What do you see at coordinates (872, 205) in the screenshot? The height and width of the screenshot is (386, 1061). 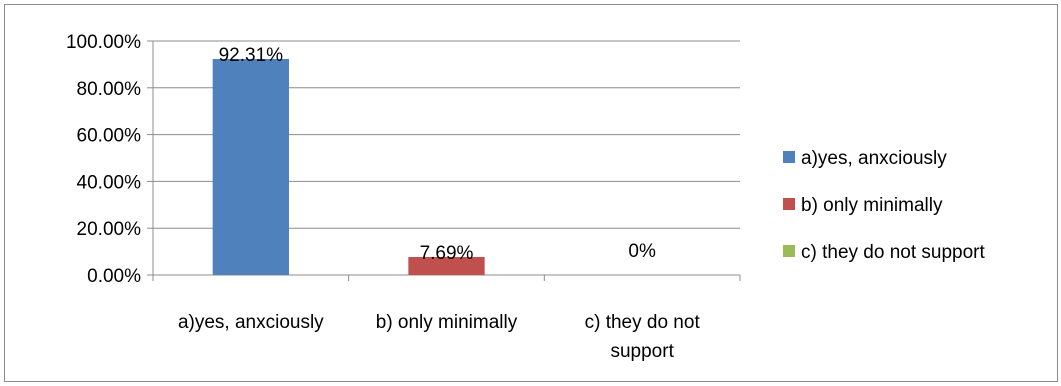 I see `legend-label-2: b) only minimally` at bounding box center [872, 205].